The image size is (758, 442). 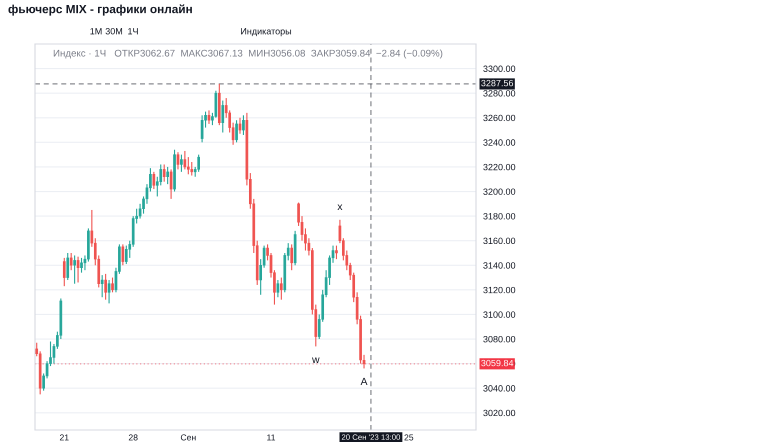 I want to click on y-tick-label: 3100.00, so click(x=499, y=314).